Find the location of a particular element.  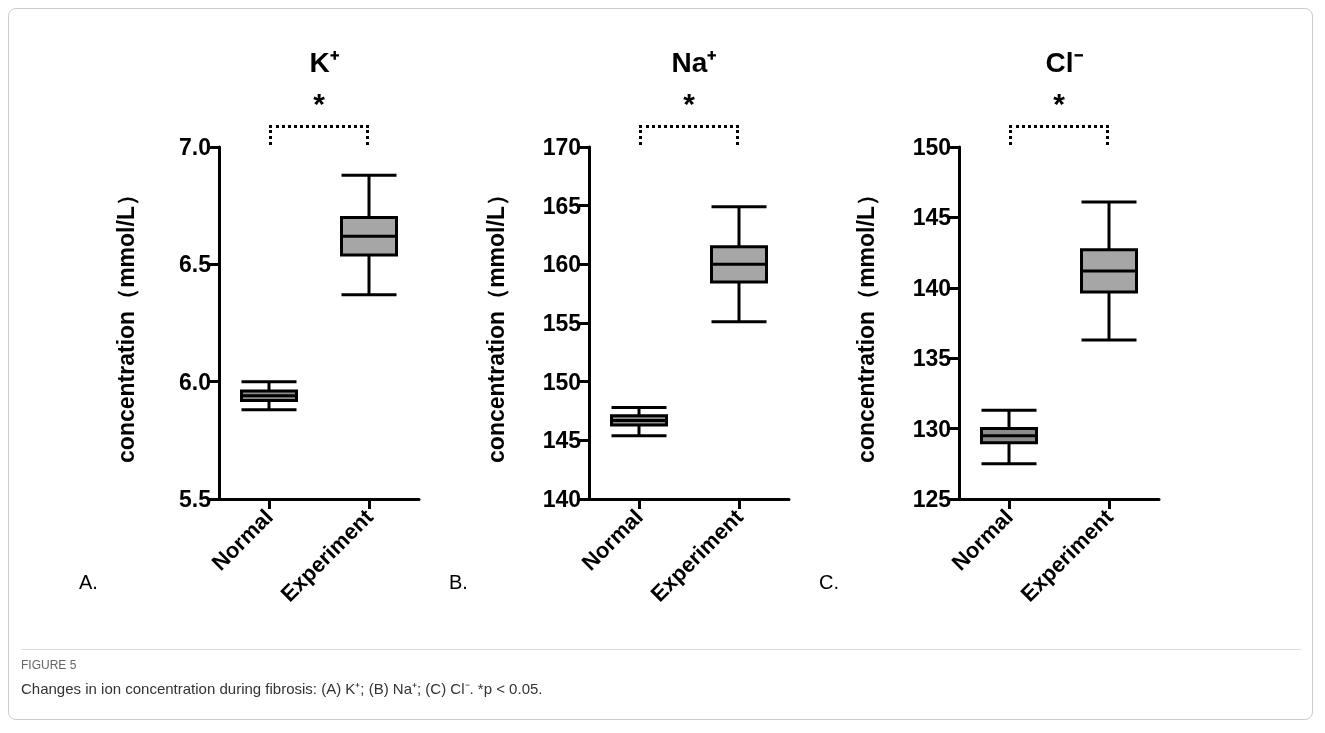

y-tick-label: 135 is located at coordinates (932, 358).